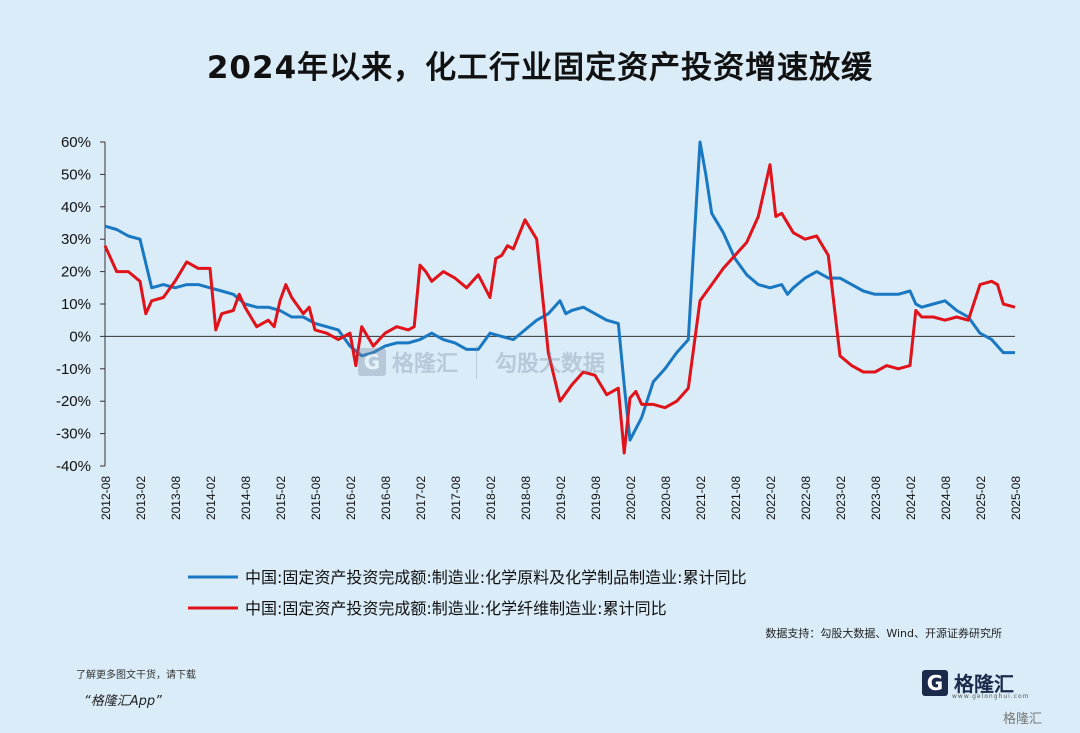 Image resolution: width=1080 pixels, height=733 pixels. I want to click on x-tick-label: 2024-08, so click(946, 498).